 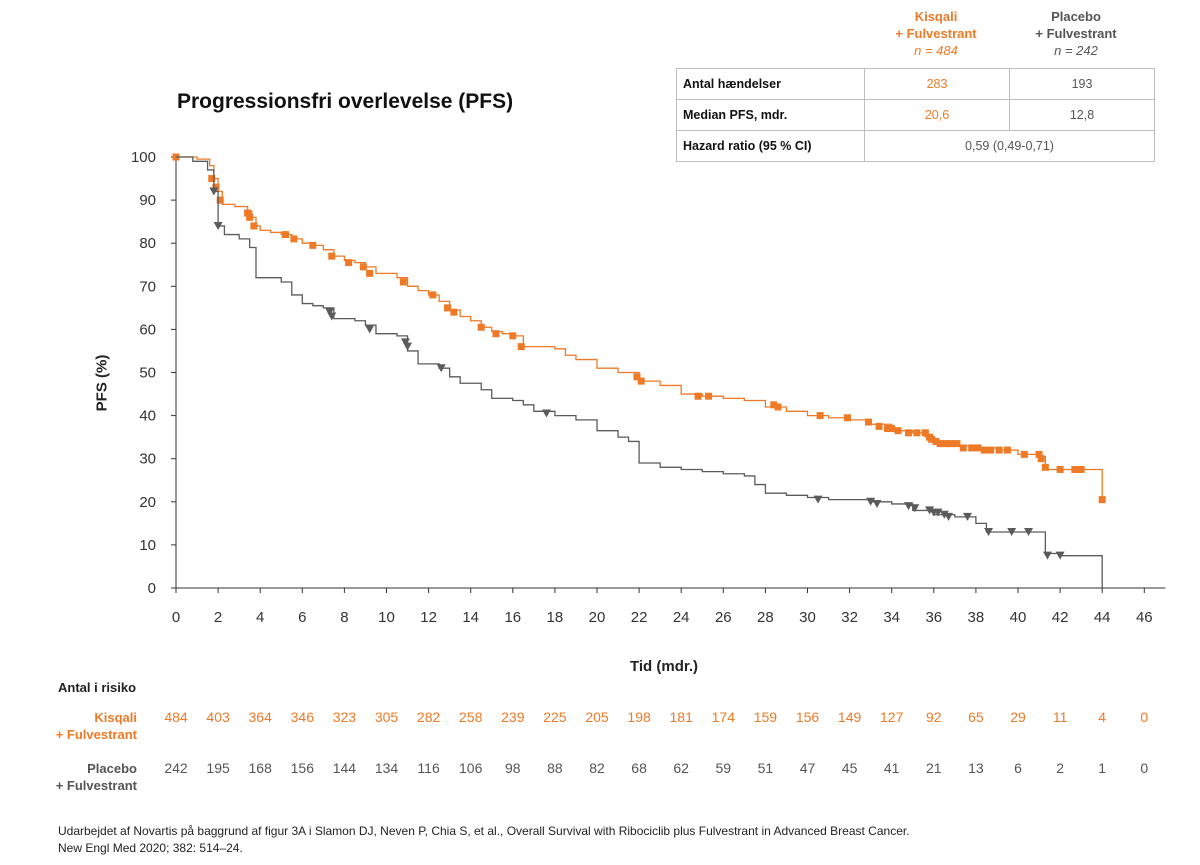 What do you see at coordinates (147, 329) in the screenshot?
I see `y-tick-label: 60` at bounding box center [147, 329].